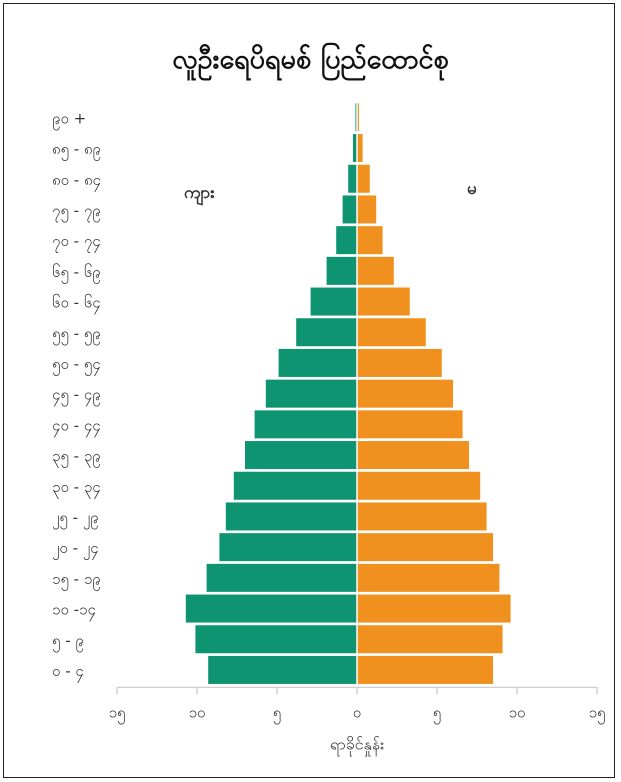 The height and width of the screenshot is (782, 621). I want to click on y-tick-label-9: ၄၅ - ၄၉, so click(76, 396).